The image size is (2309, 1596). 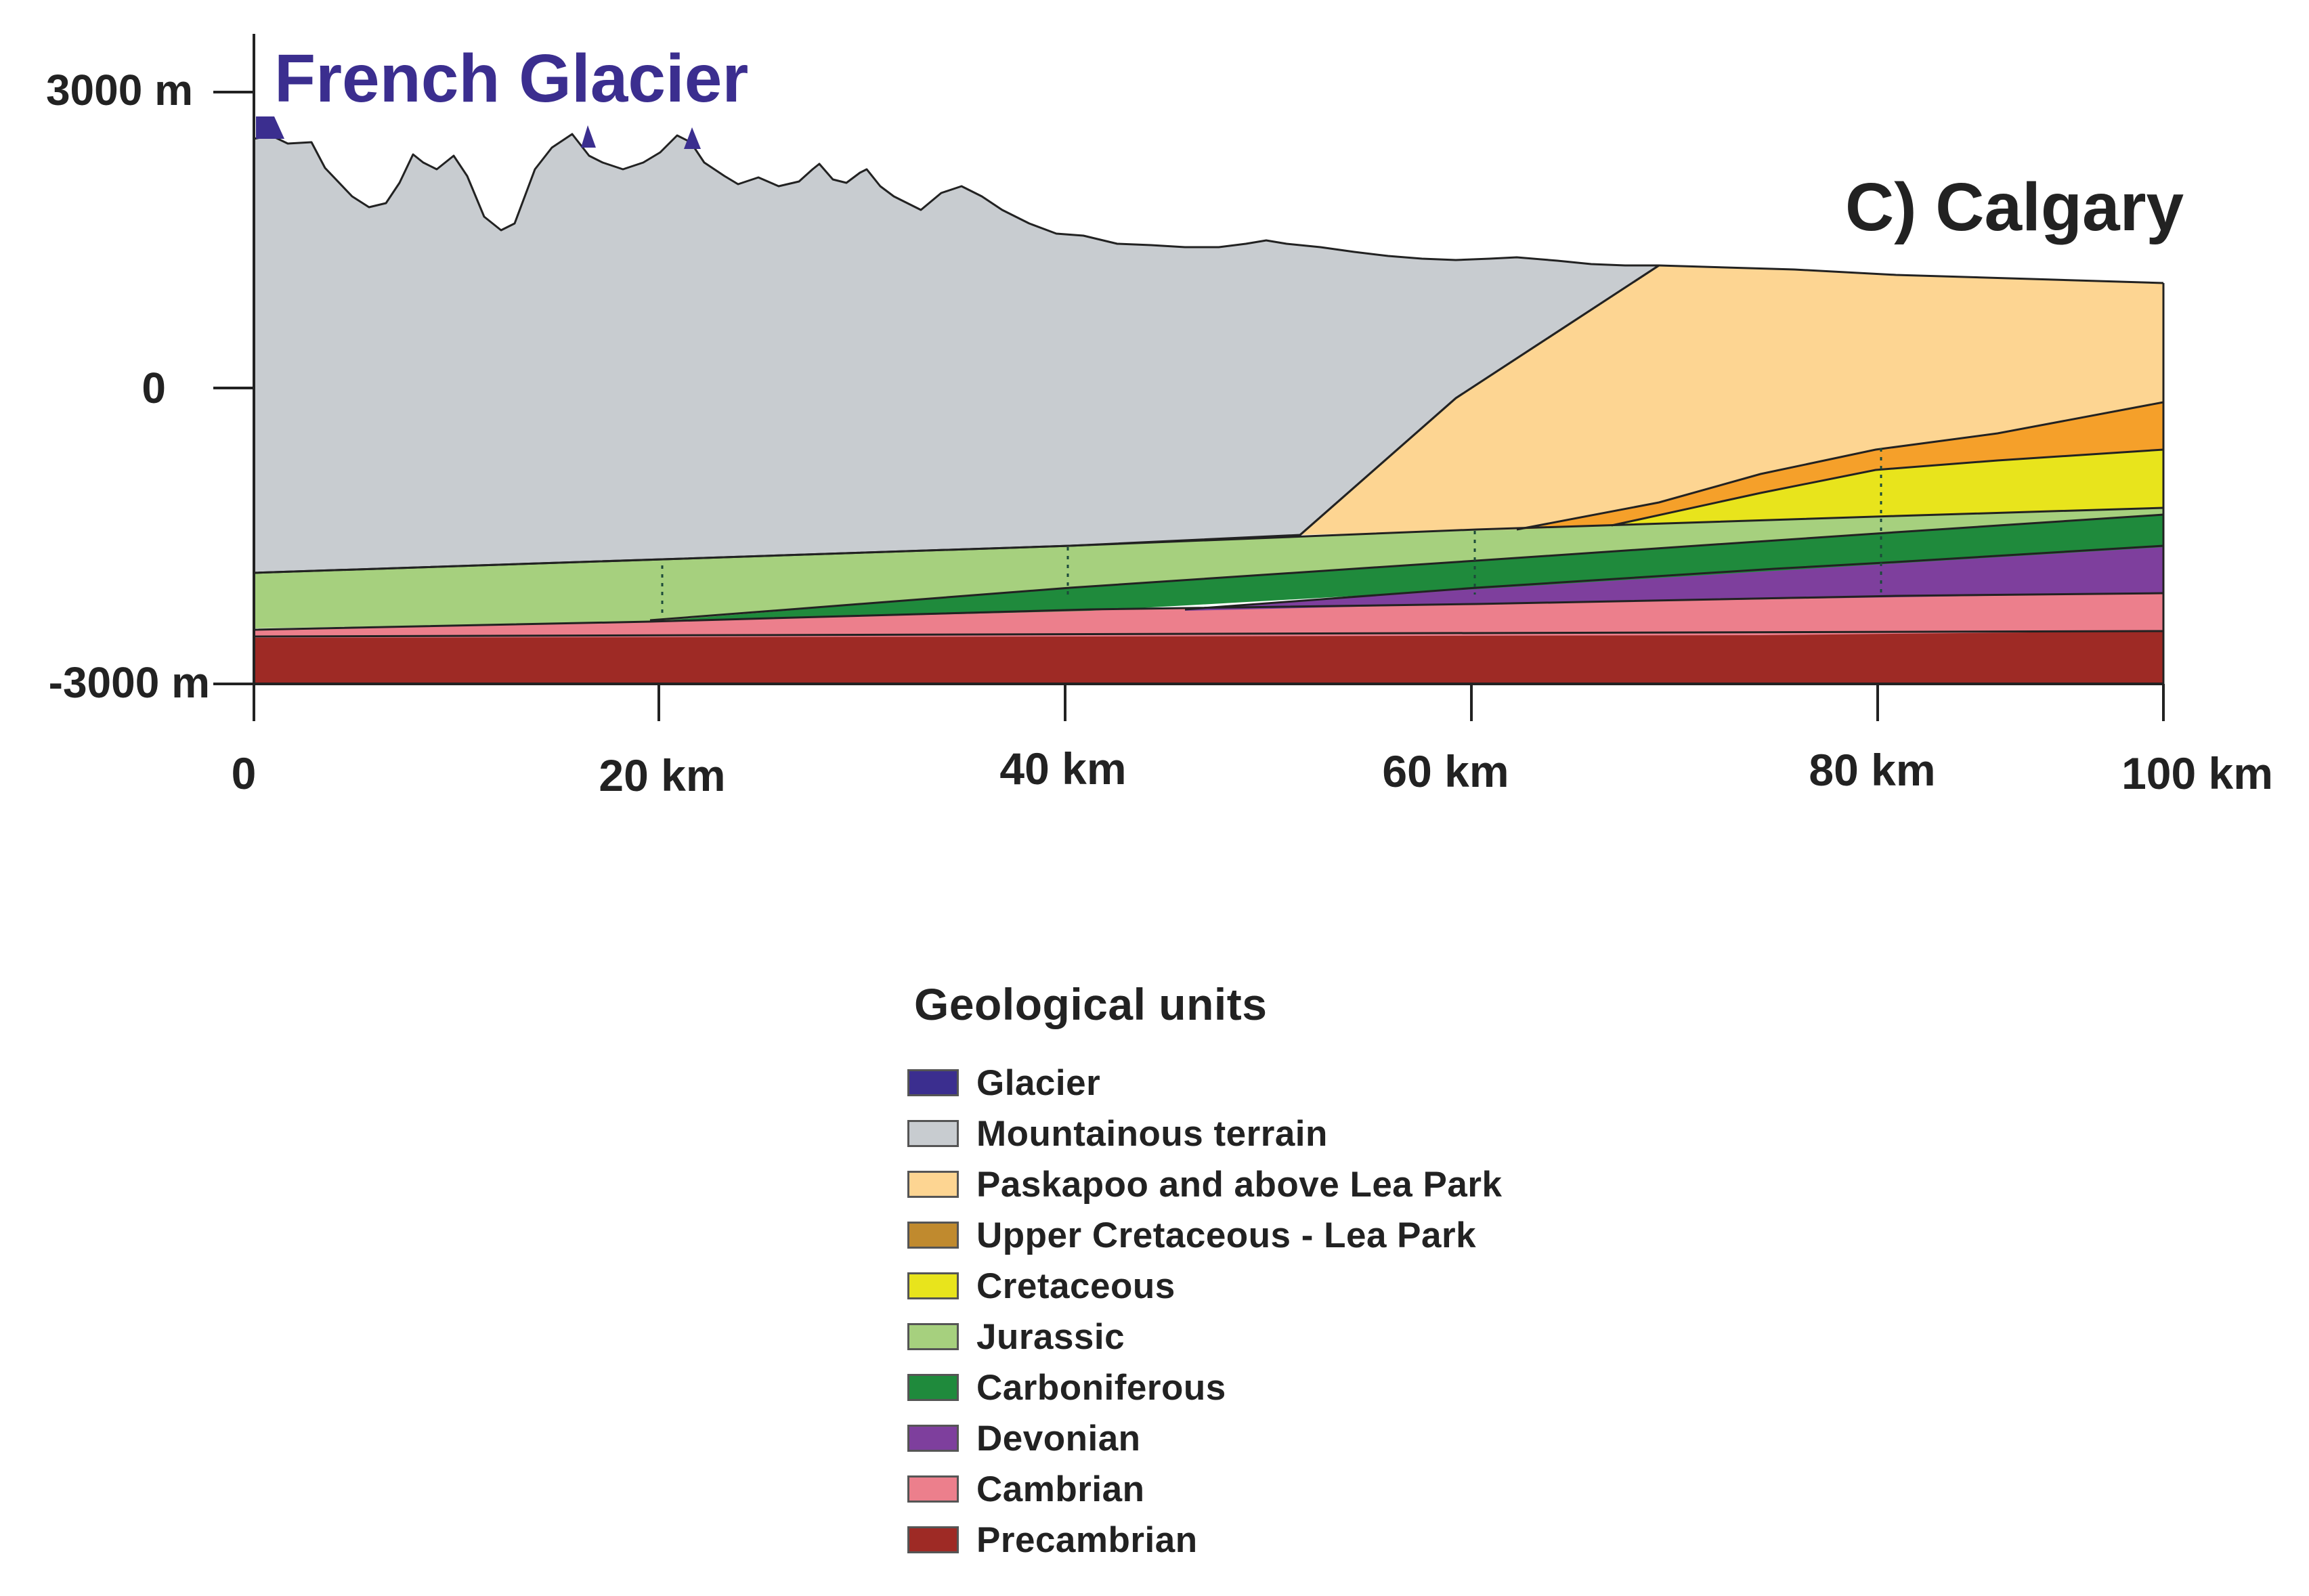 I want to click on unit-carboniferous, so click(x=1407, y=568).